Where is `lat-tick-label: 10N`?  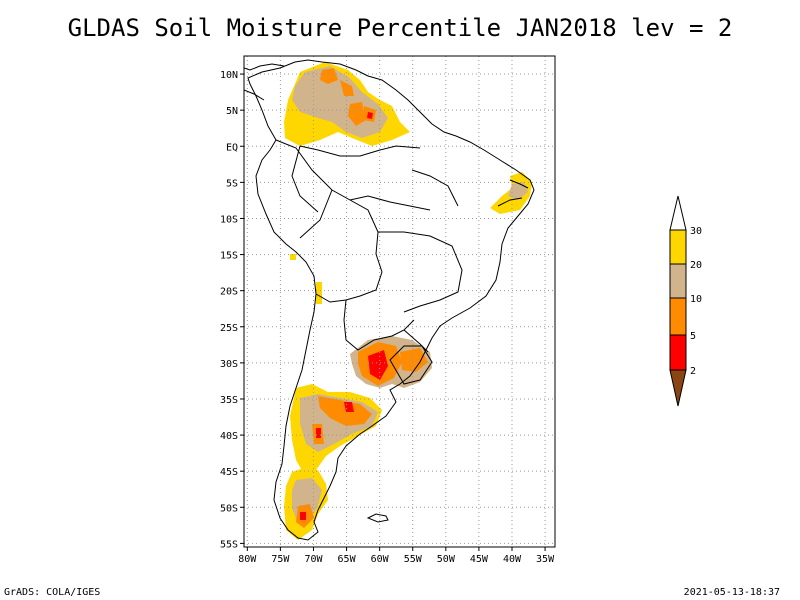 lat-tick-label: 10N is located at coordinates (229, 75).